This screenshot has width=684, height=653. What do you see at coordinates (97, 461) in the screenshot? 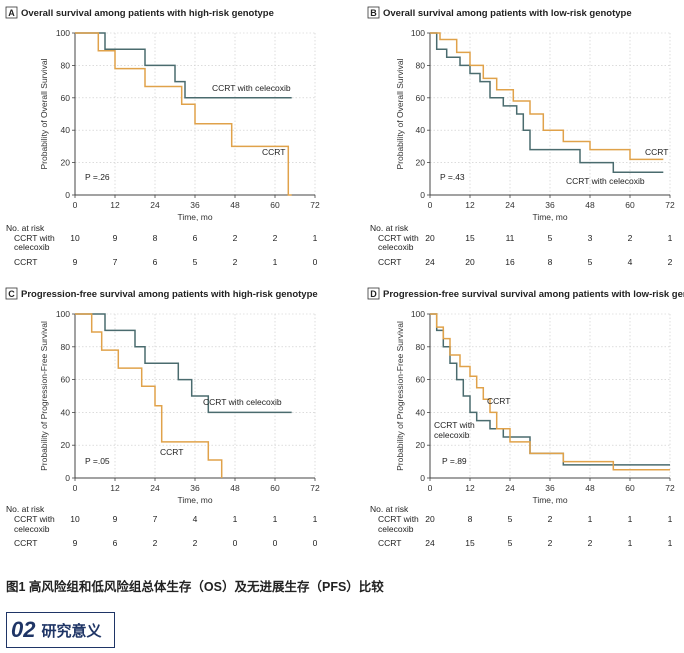
I see `p-value: P =.05` at bounding box center [97, 461].